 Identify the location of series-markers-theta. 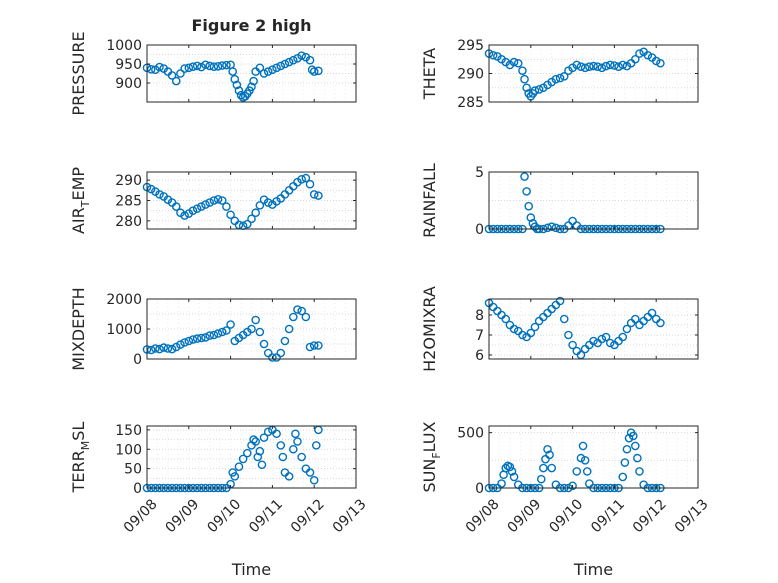
(574, 74).